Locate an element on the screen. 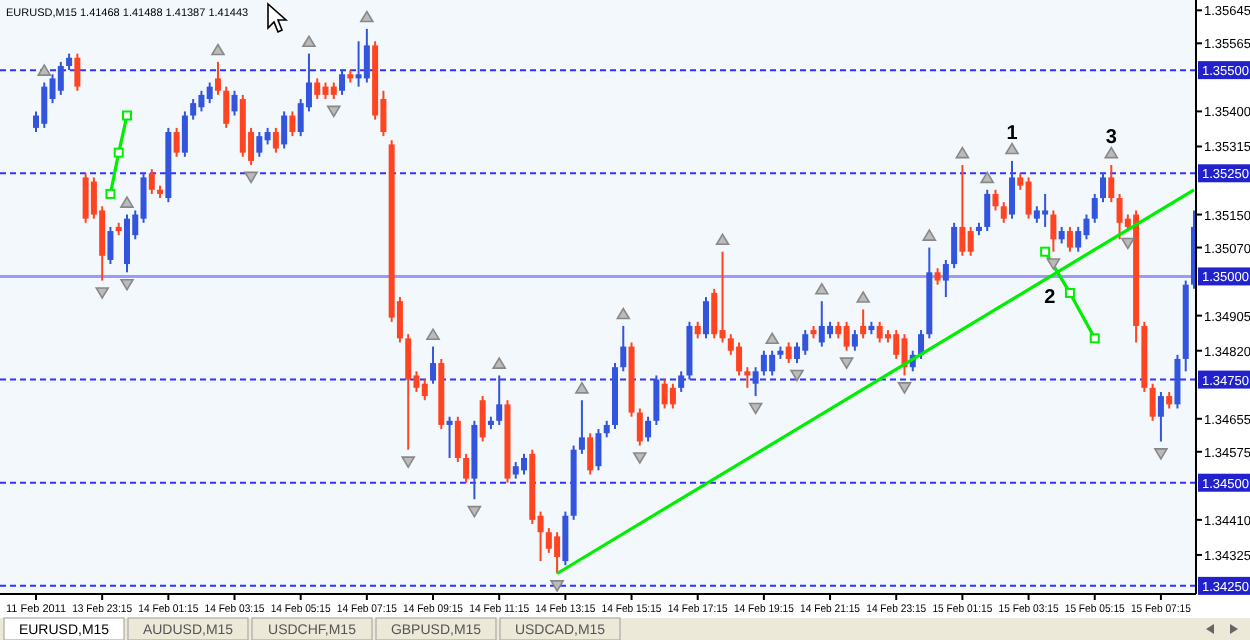 This screenshot has width=1250, height=640. text: 3 is located at coordinates (1111, 138).